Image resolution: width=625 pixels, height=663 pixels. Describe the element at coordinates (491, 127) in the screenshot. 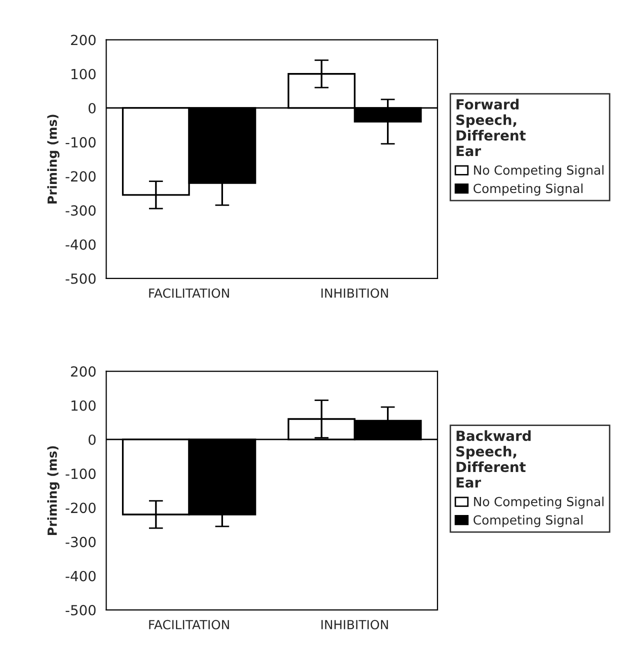

I see `legend-title: Forward Speech, Different Ear` at that location.